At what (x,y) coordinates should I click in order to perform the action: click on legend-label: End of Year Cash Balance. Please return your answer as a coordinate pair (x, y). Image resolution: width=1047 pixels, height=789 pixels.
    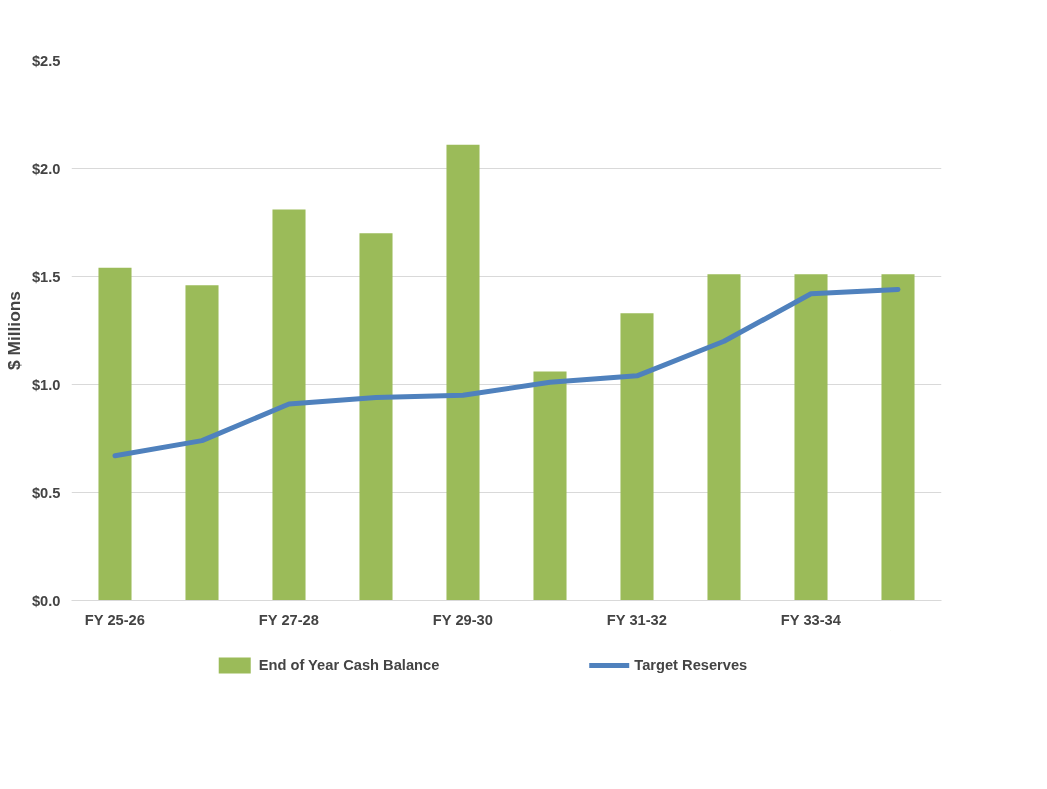
    Looking at the image, I should click on (349, 665).